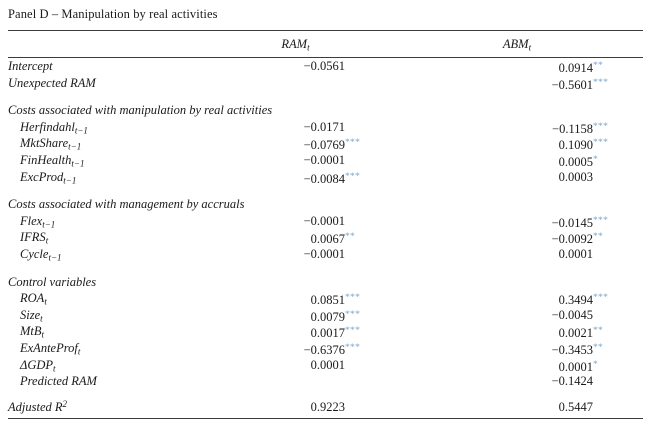  I want to click on table-row: MktSharet−1 −0.0769*** 0.1090***, so click(325, 143).